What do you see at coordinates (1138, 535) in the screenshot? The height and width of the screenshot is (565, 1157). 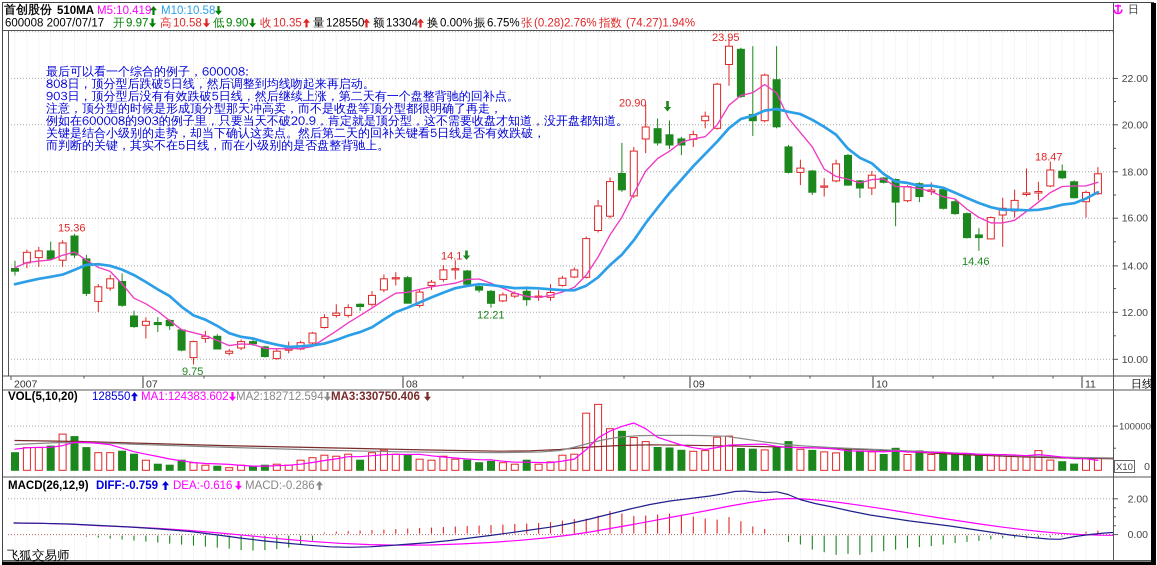 I see `svg-text: 0.00` at bounding box center [1138, 535].